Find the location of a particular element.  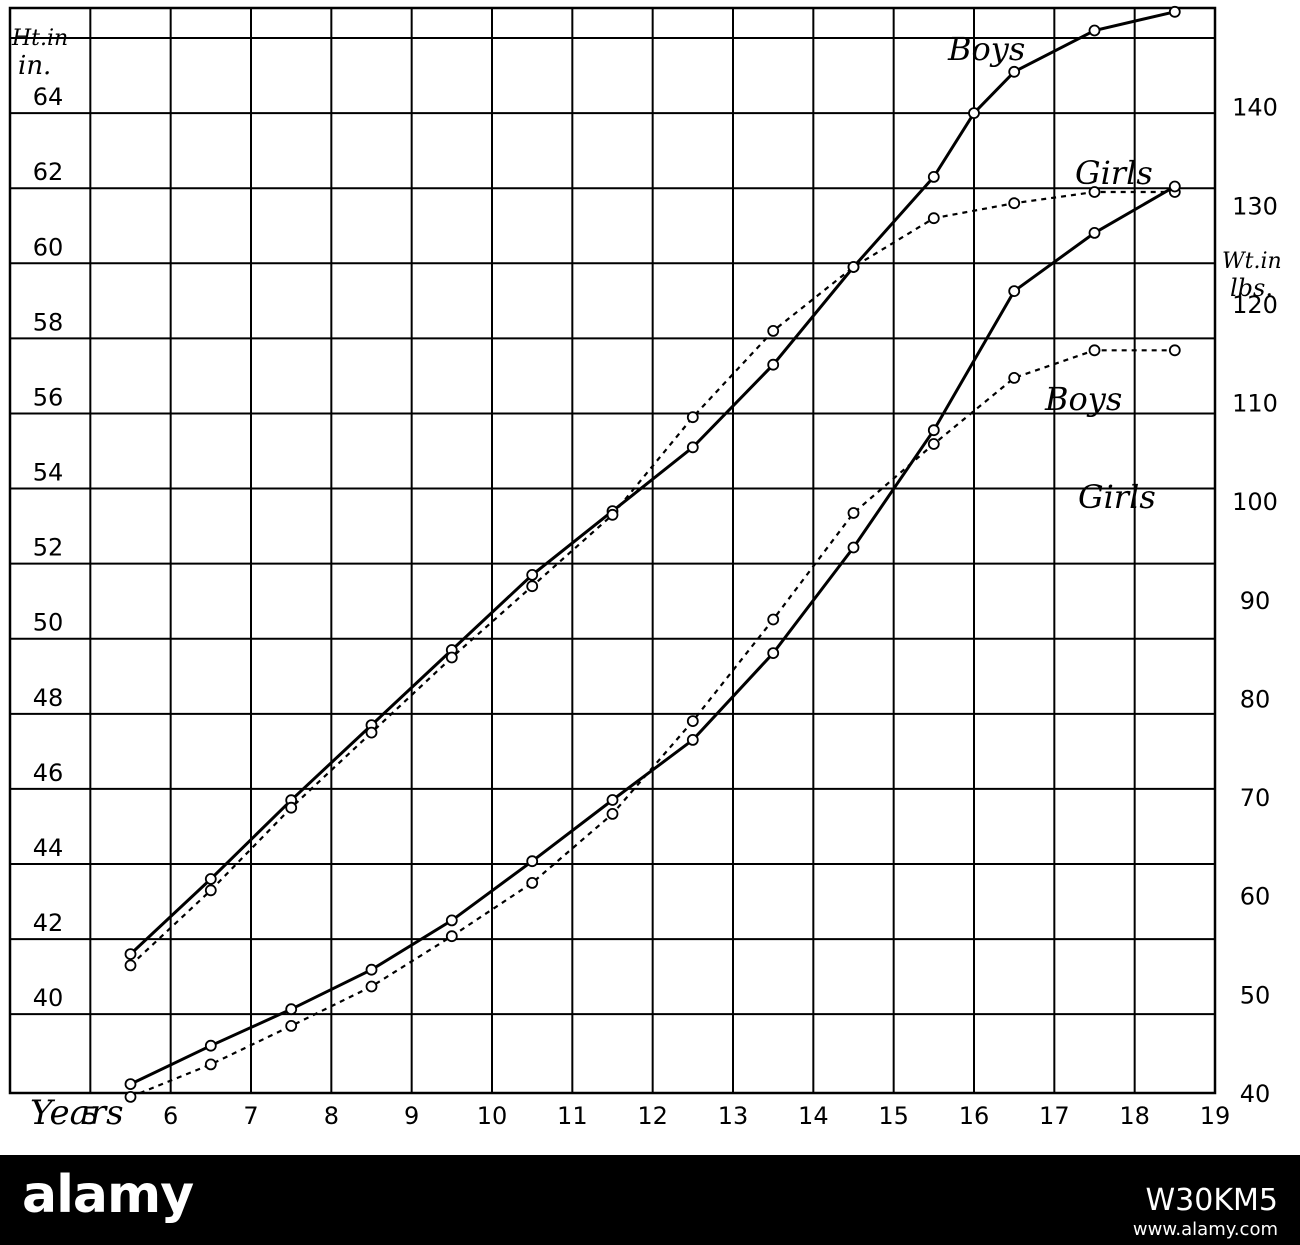

right-tick-label: 80 is located at coordinates (1255, 699).